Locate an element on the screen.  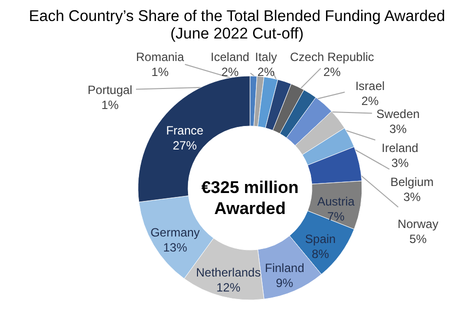
data-label: 12% is located at coordinates (228, 287).